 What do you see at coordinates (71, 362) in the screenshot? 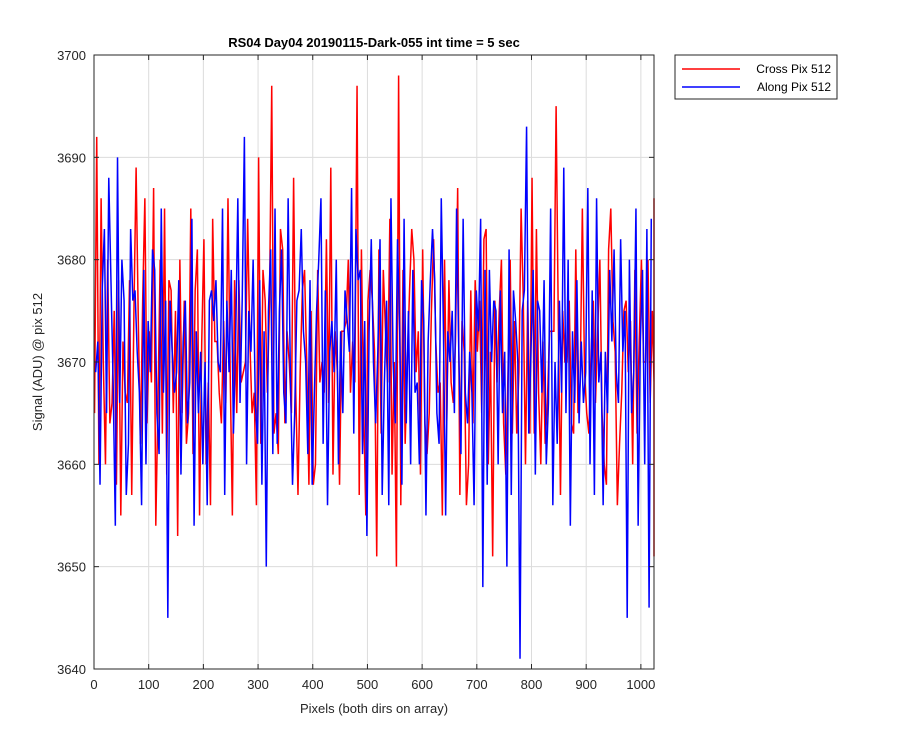
I see `y-tick-label: 3670` at bounding box center [71, 362].